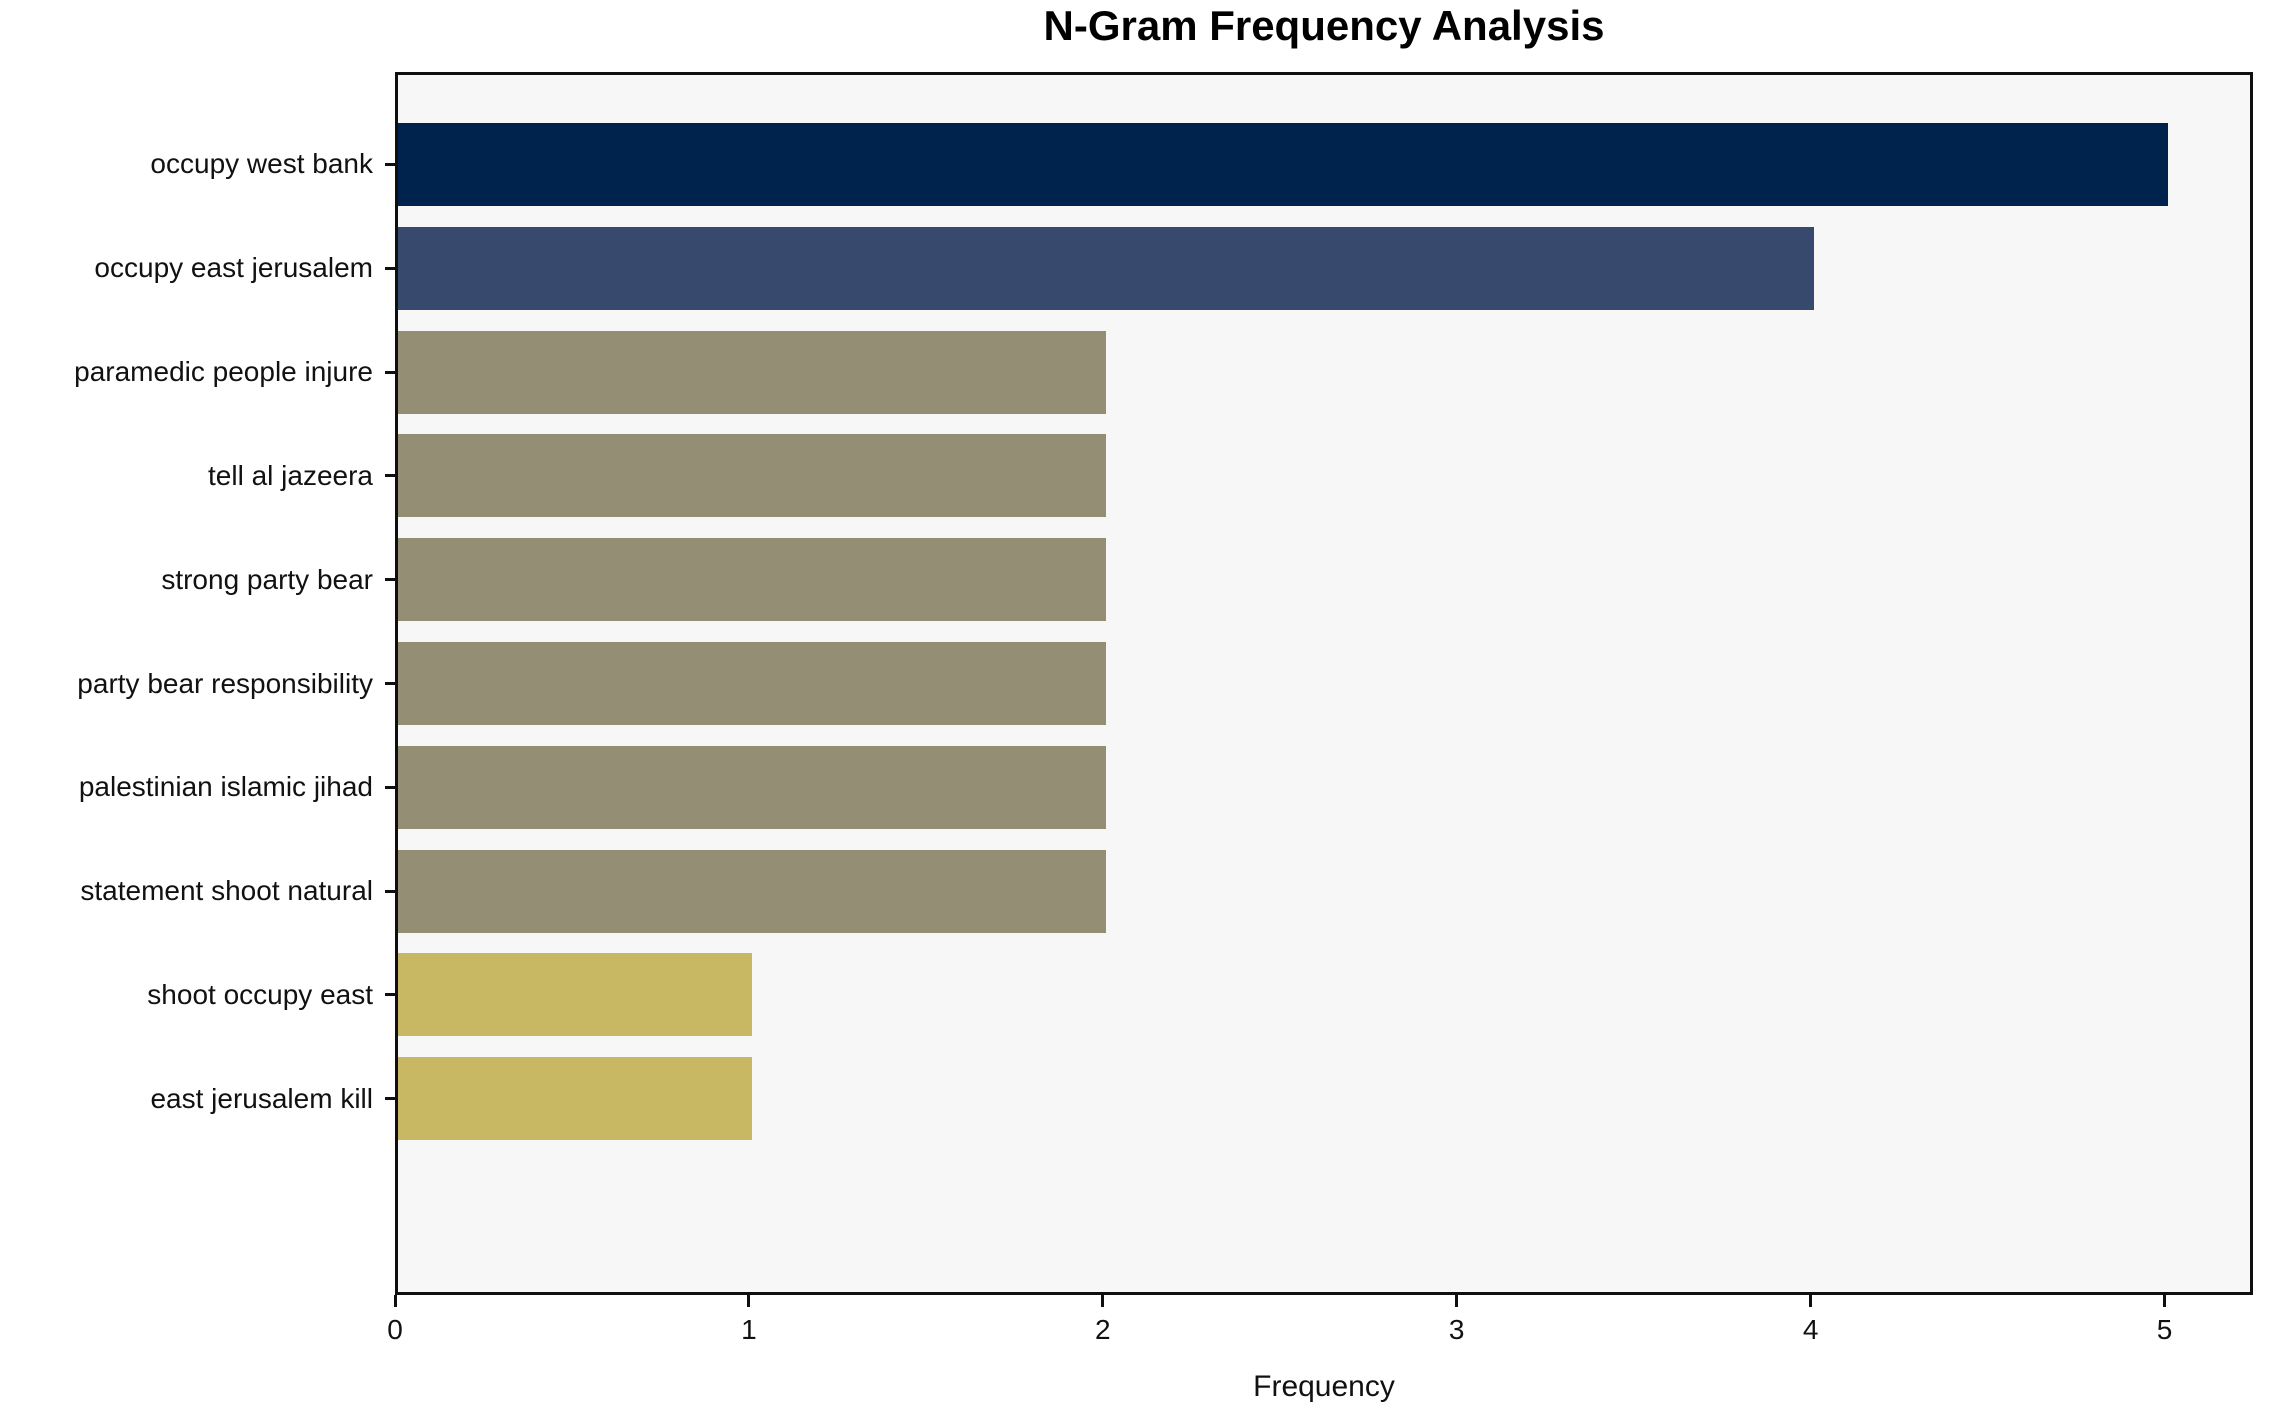 Image resolution: width=2275 pixels, height=1414 pixels. What do you see at coordinates (226, 891) in the screenshot?
I see `y-tick-label: statement shoot natural` at bounding box center [226, 891].